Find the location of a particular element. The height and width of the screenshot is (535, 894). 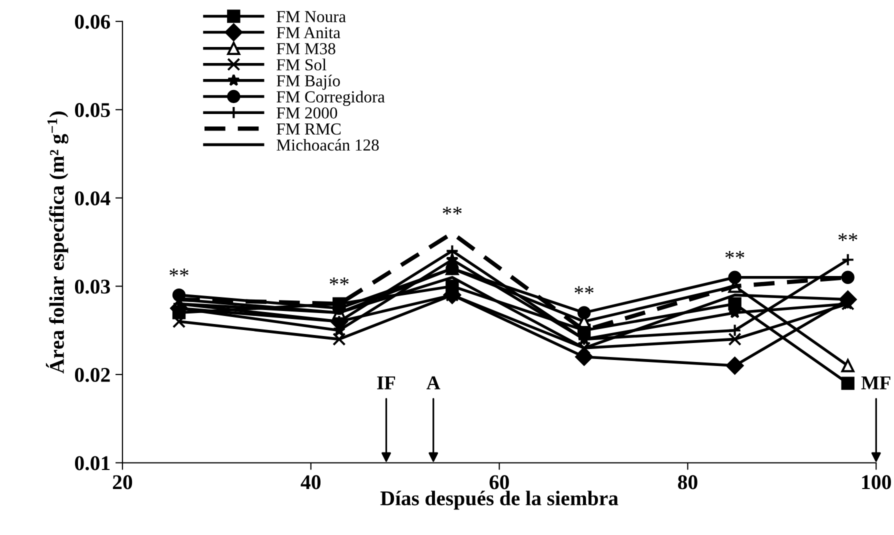

y-tick-label: 0.06 is located at coordinates (92, 21).